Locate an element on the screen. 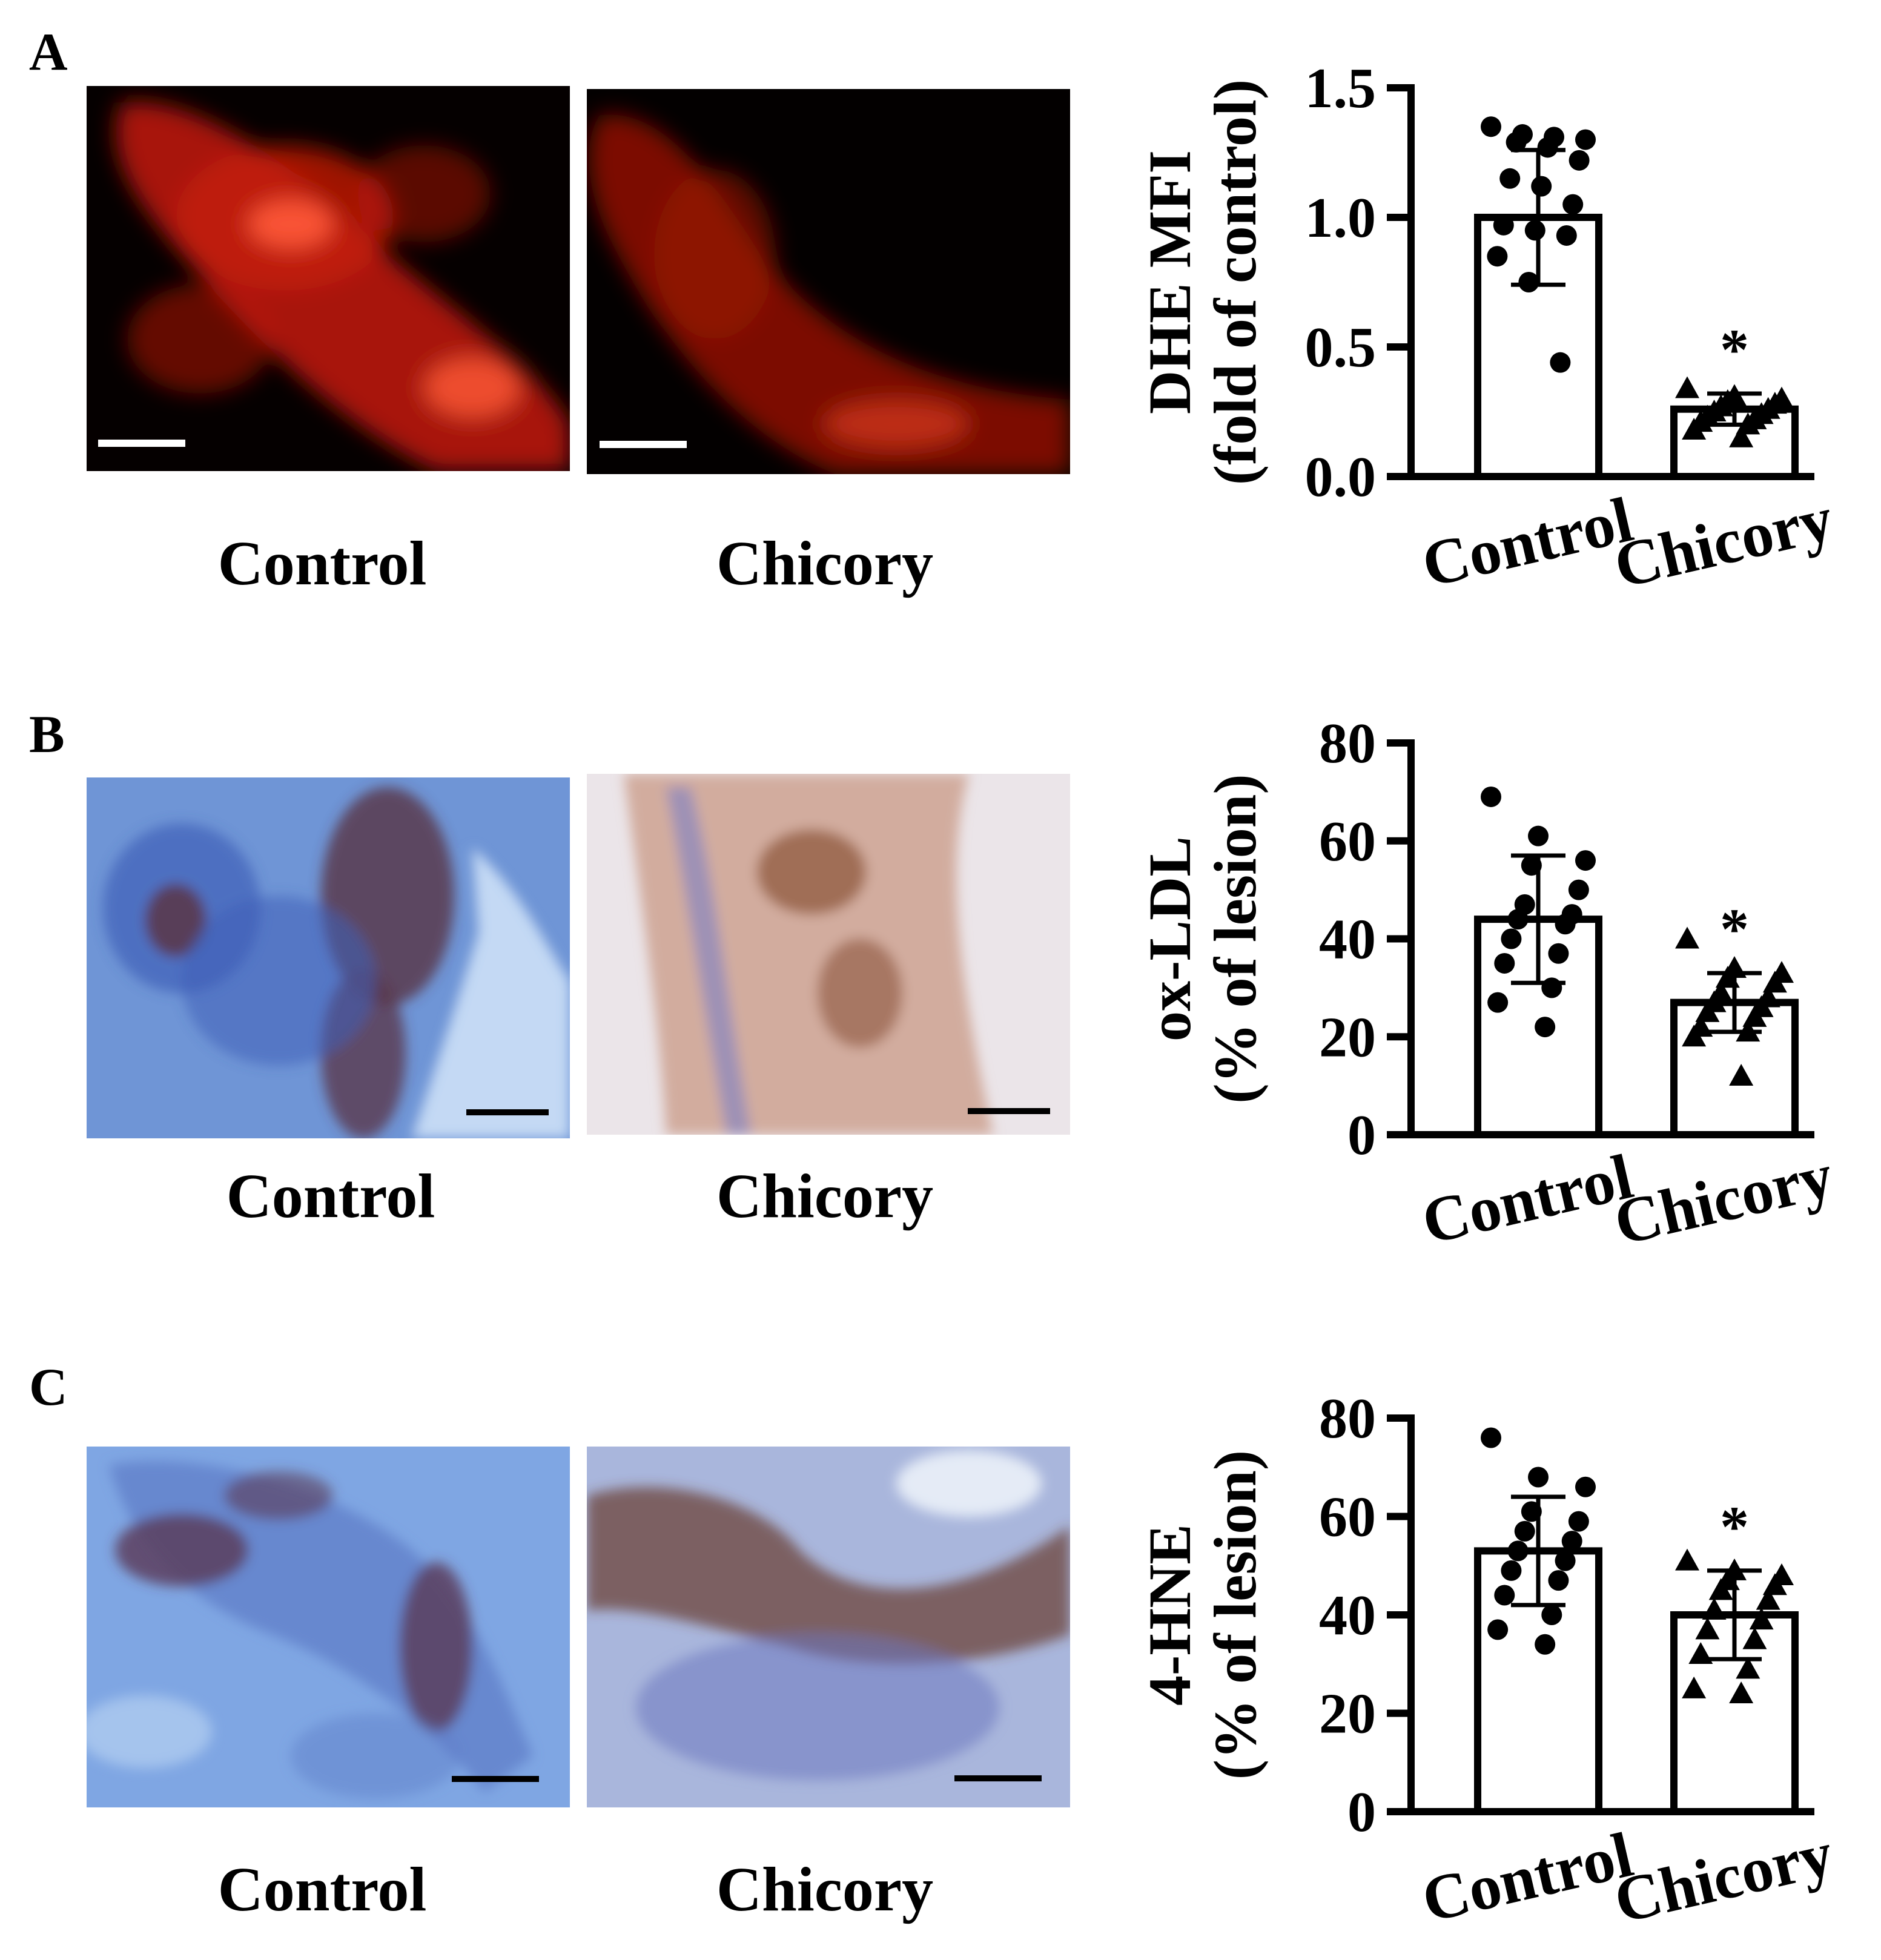 This screenshot has width=1881, height=1960. hne-stain-control is located at coordinates (310, 1629).